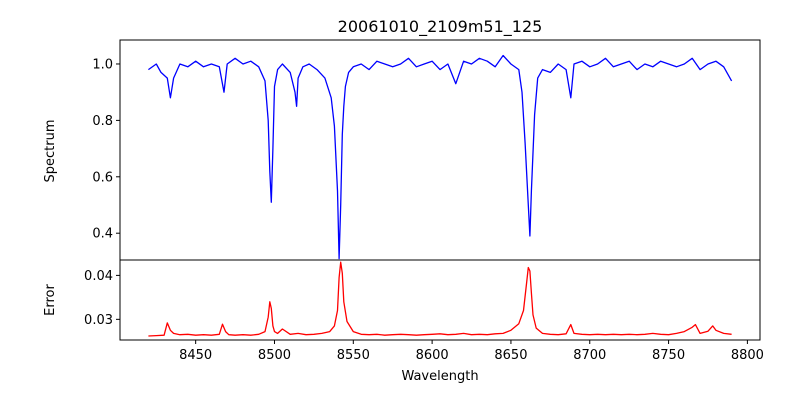  I want to click on error-series-line, so click(440, 299).